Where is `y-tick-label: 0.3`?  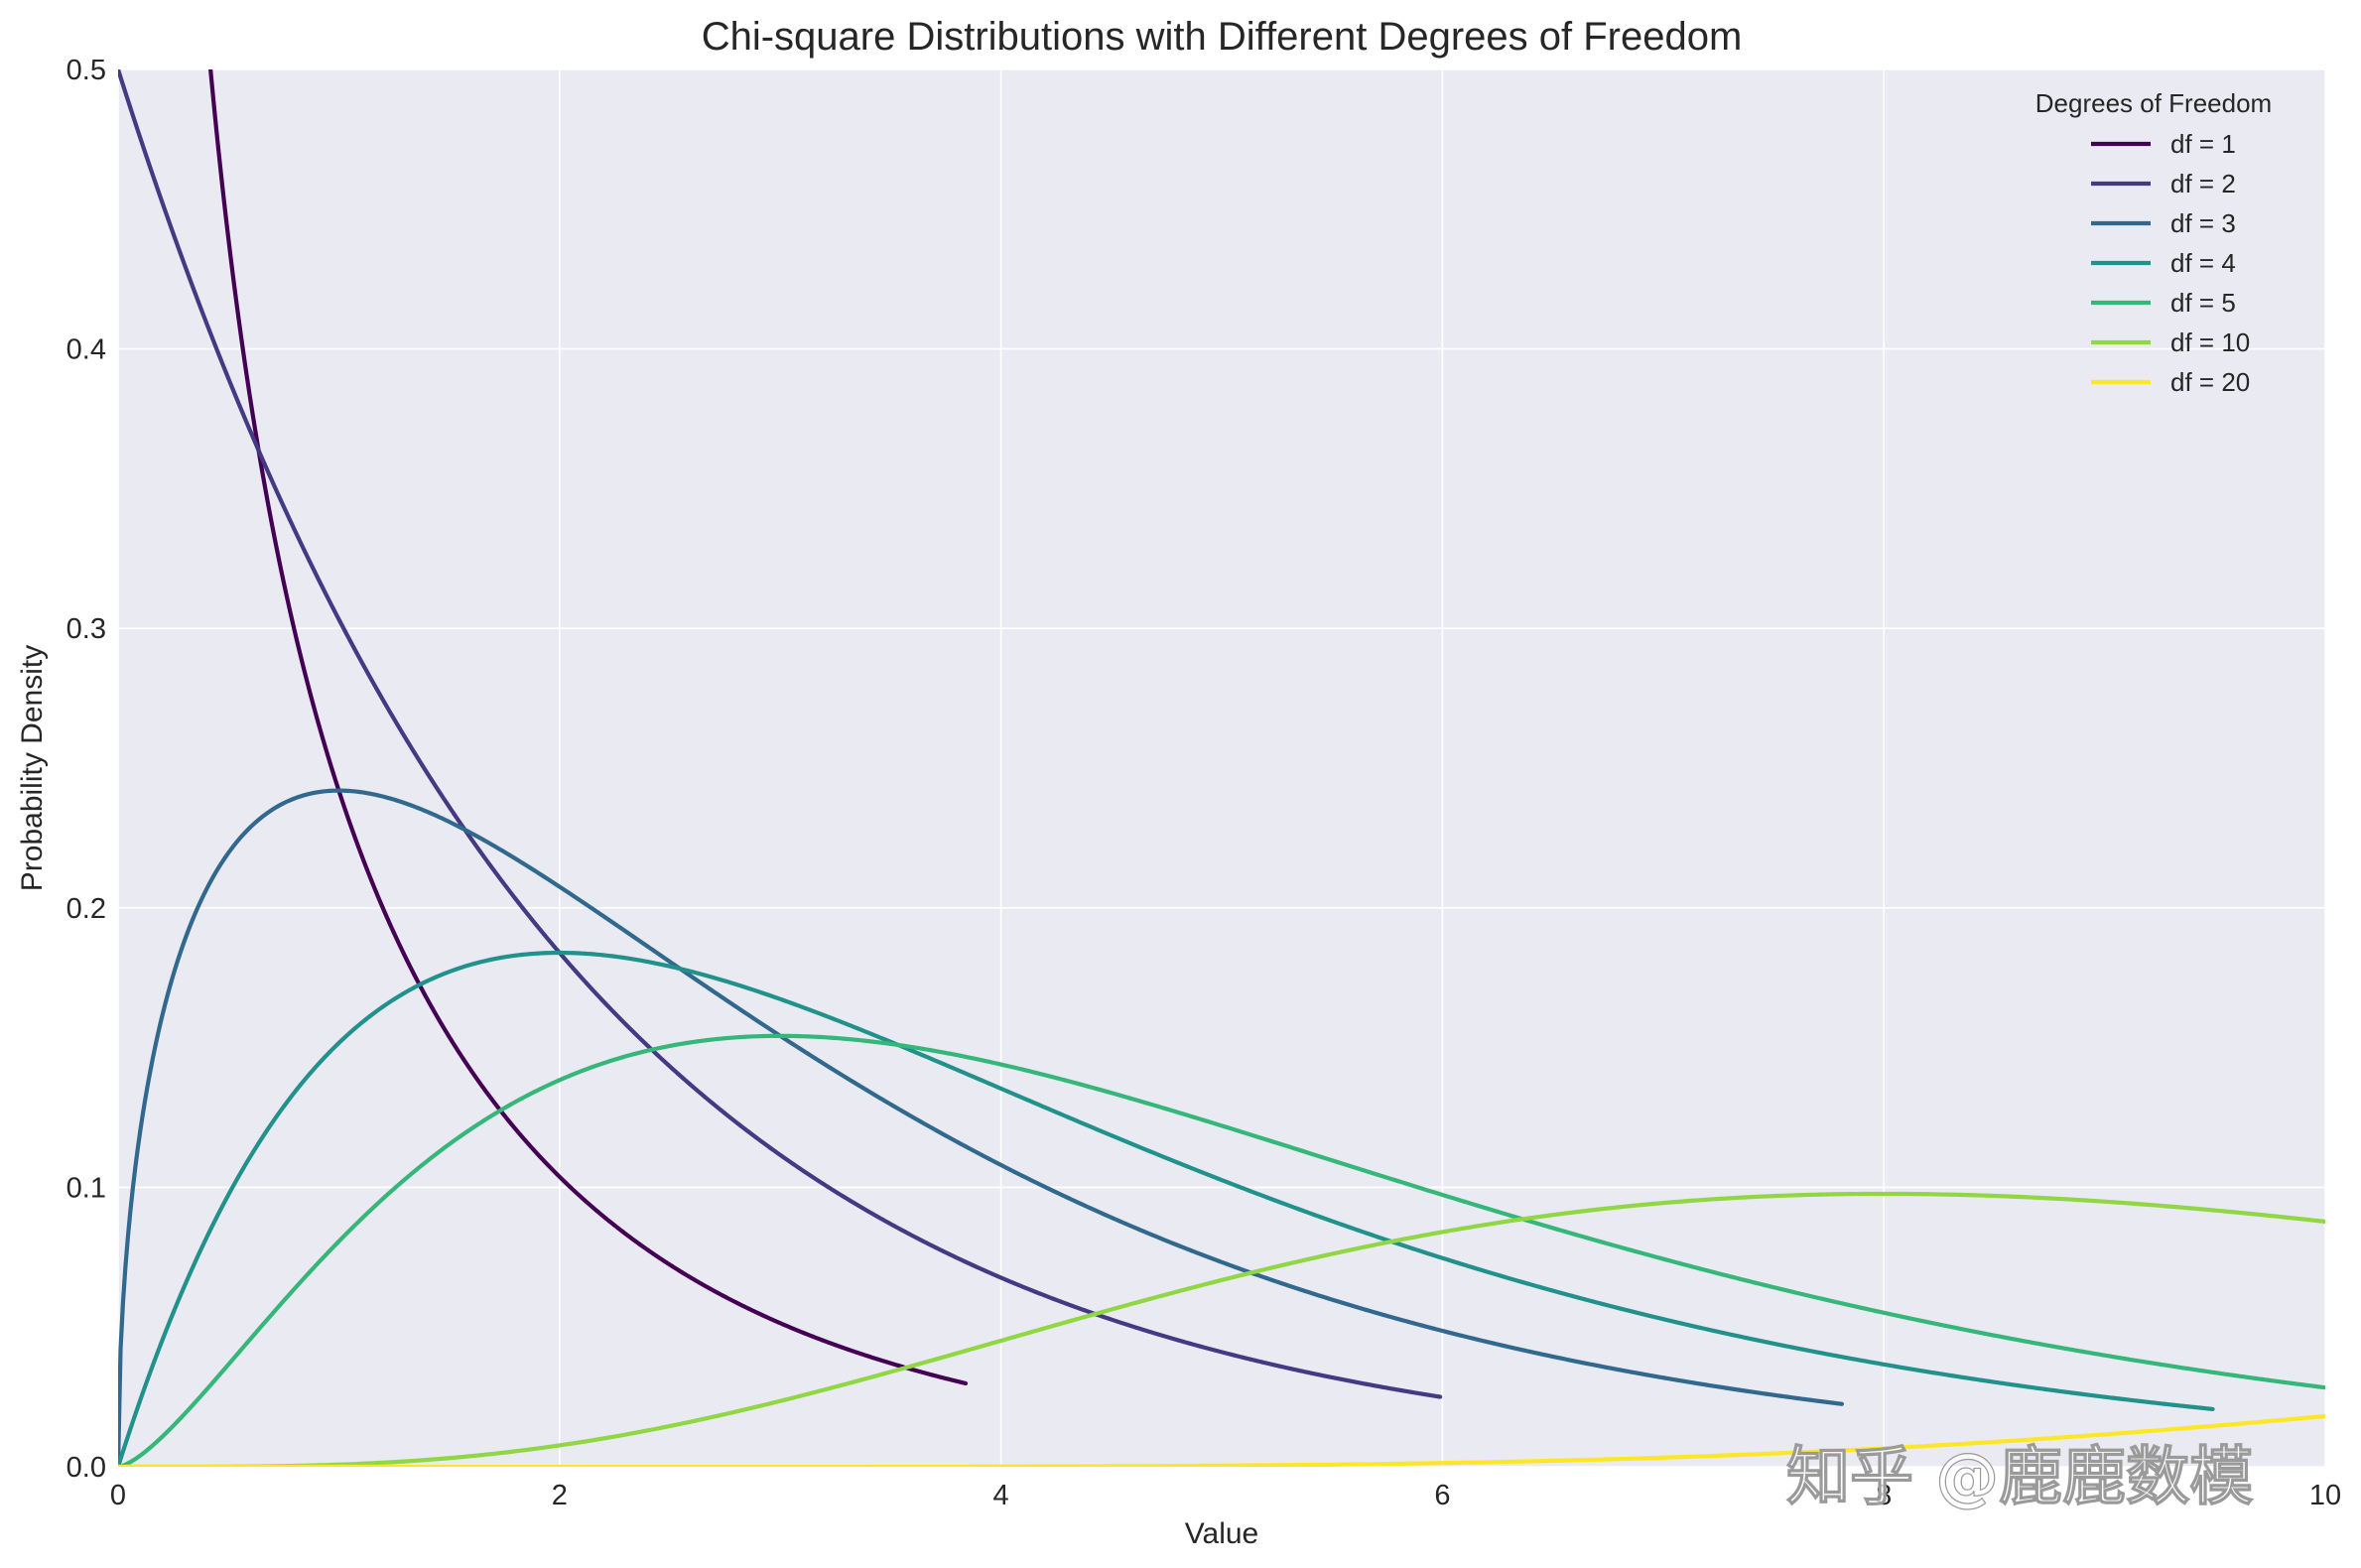 y-tick-label: 0.3 is located at coordinates (86, 629).